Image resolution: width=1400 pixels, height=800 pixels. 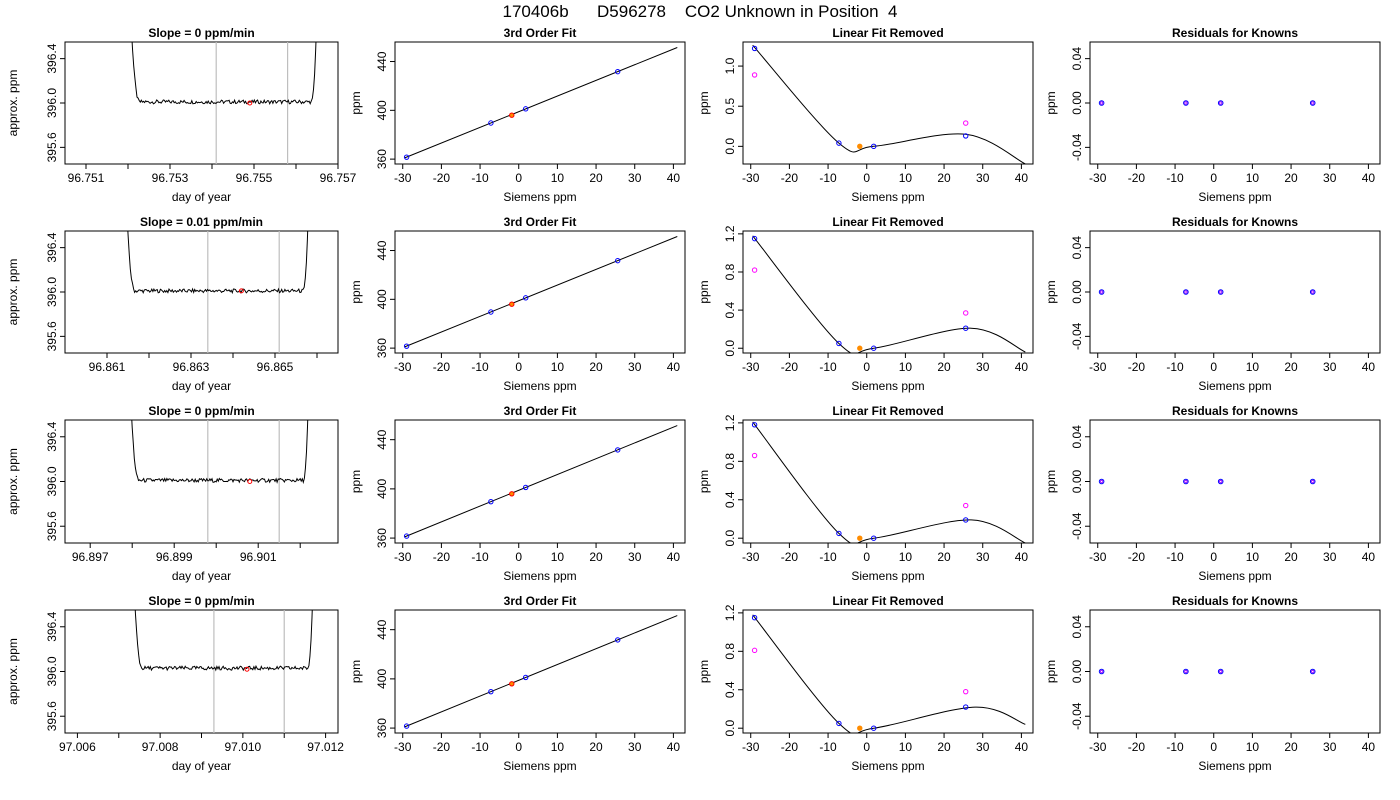 I want to click on y-tick-label: 0.8, so click(x=730, y=651).